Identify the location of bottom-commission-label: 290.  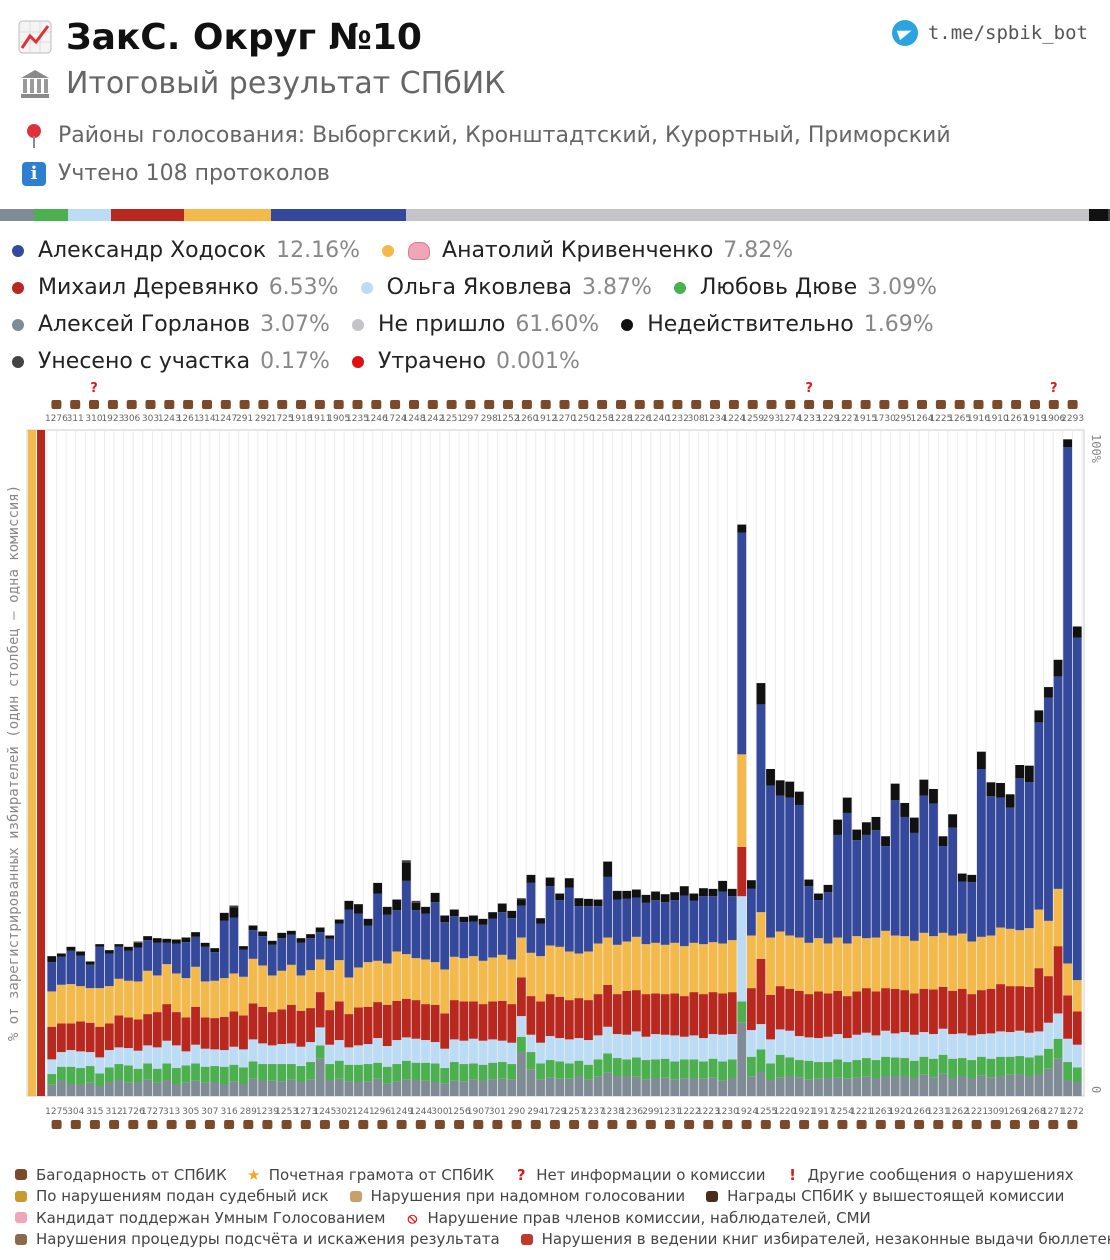
(516, 1112).